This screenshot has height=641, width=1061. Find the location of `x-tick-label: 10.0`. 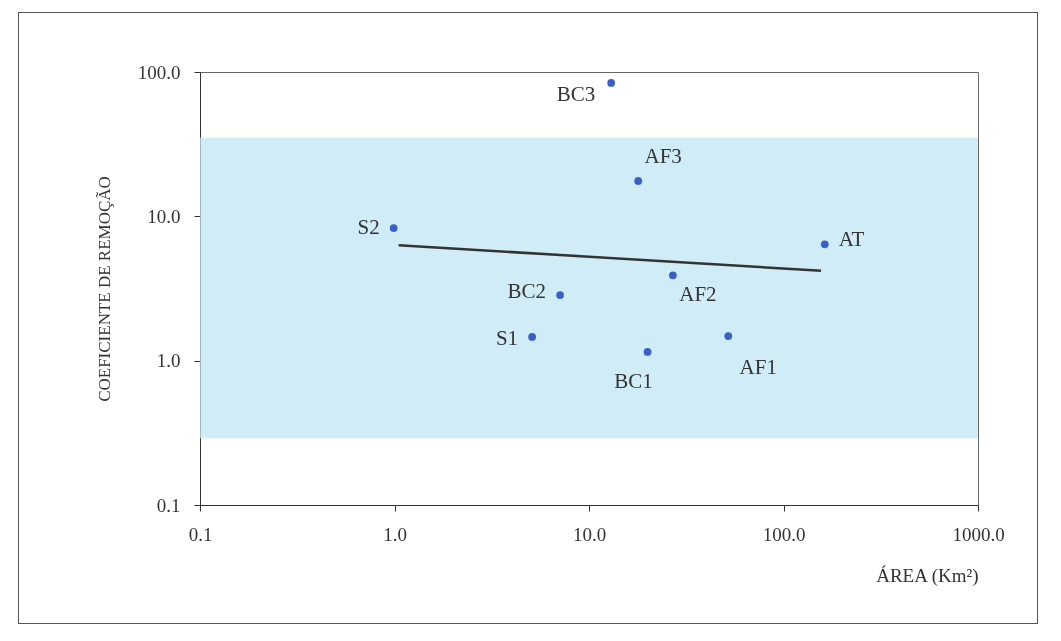

x-tick-label: 10.0 is located at coordinates (589, 534).